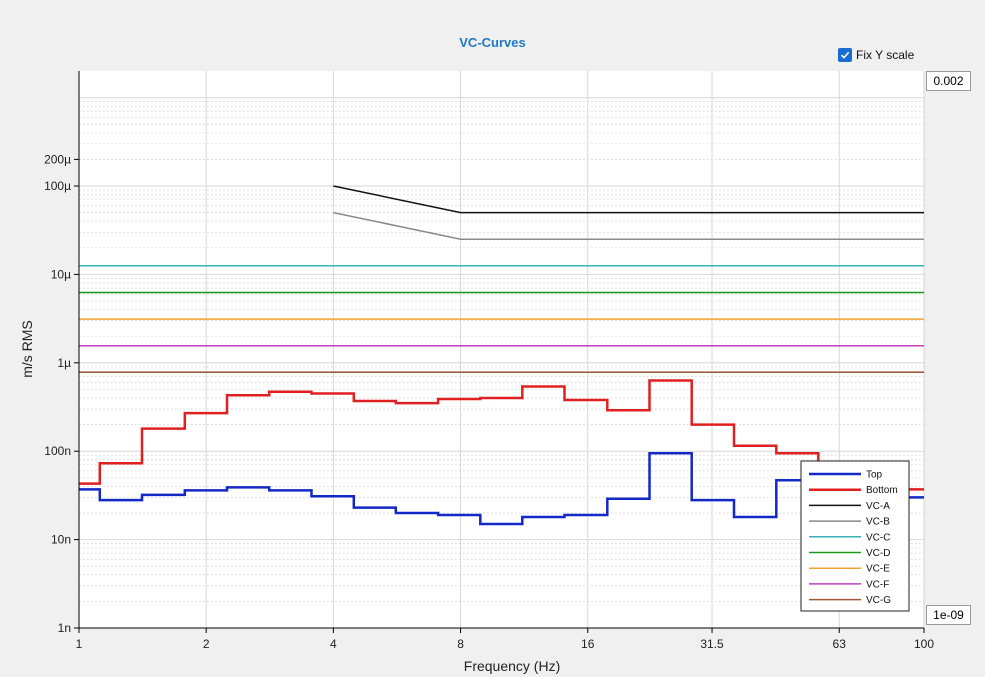  Describe the element at coordinates (501, 488) in the screenshot. I see `series-line-top` at that location.